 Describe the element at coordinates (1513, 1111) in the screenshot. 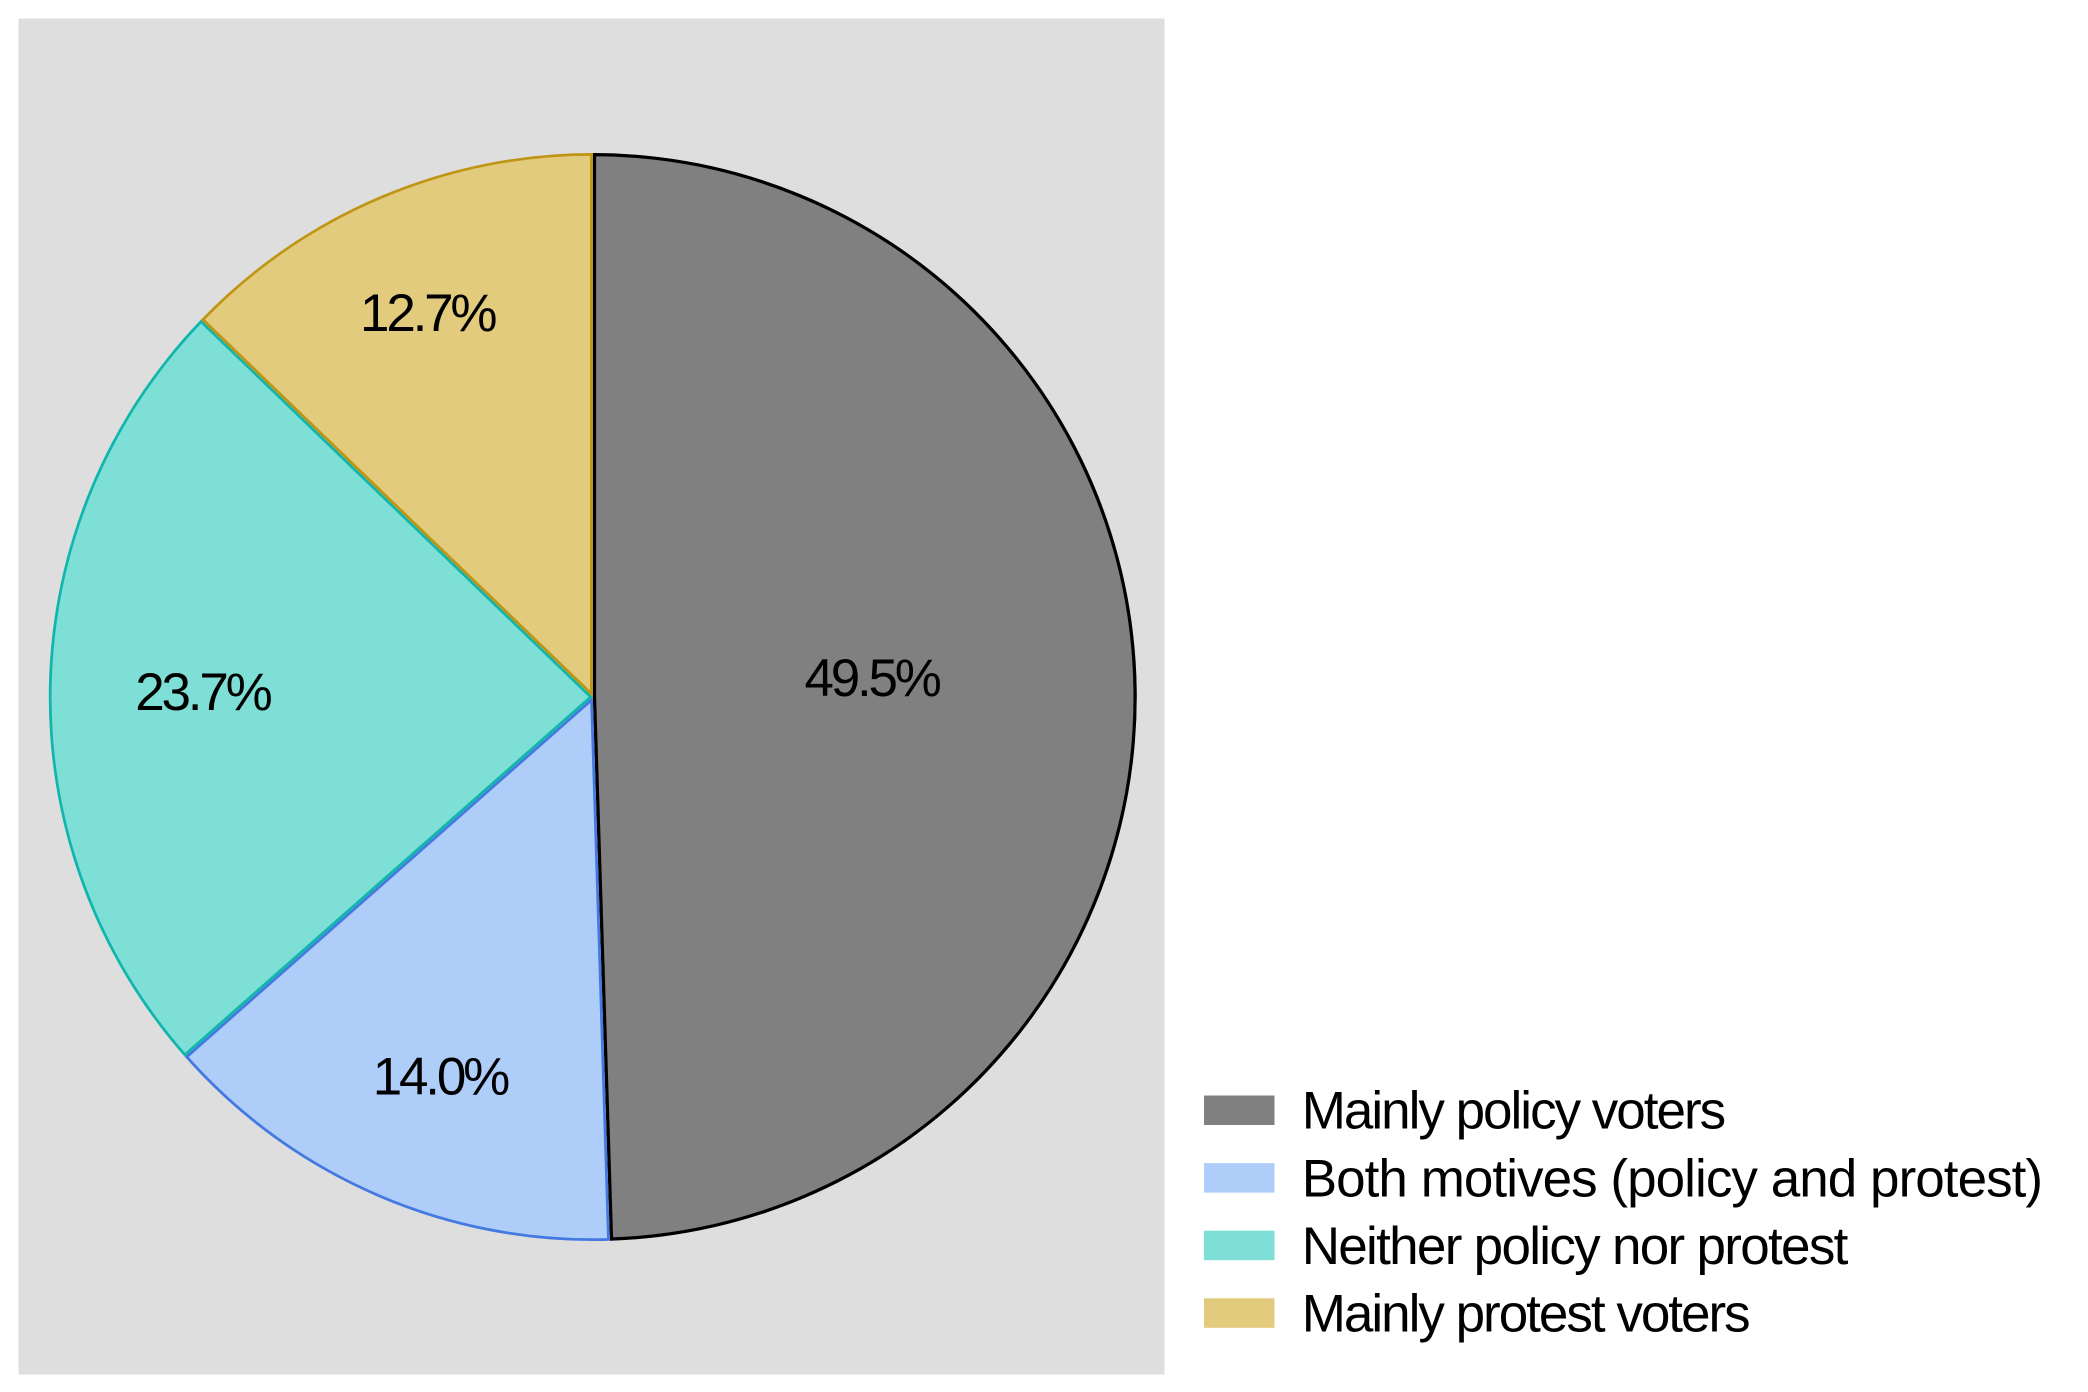

I see `svg-text: Mainly policy voters` at that location.